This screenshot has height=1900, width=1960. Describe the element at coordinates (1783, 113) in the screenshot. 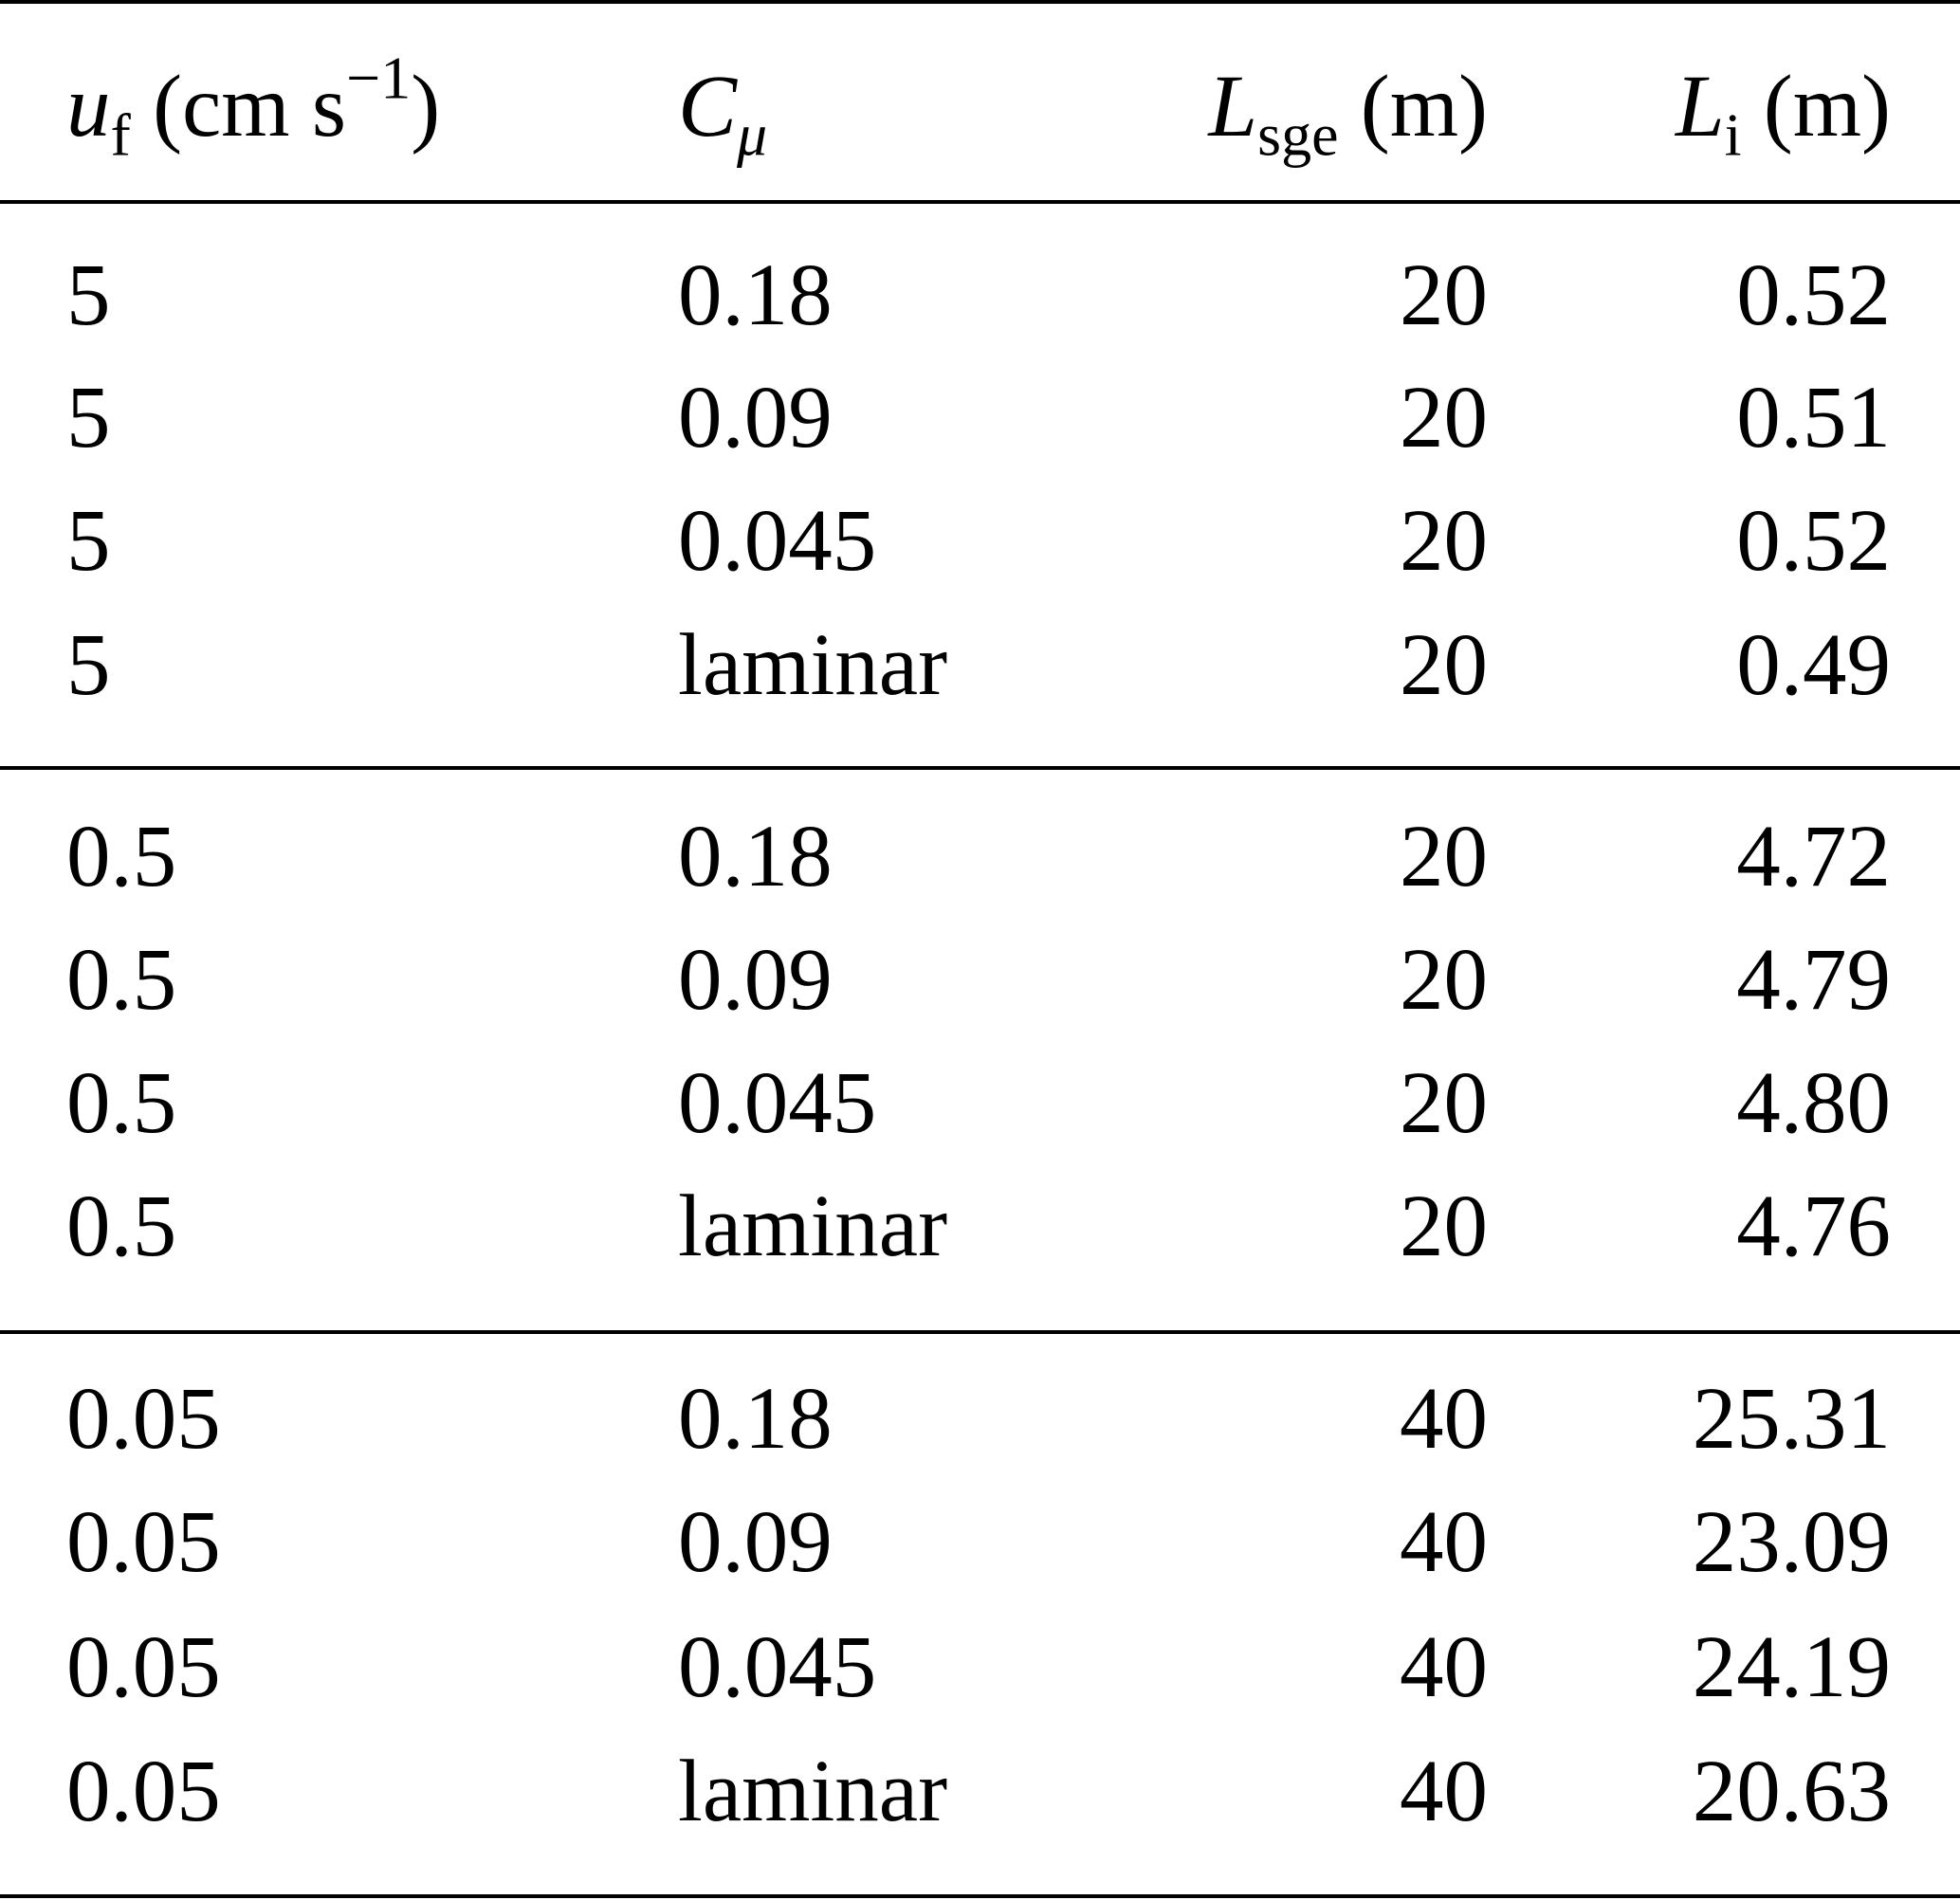

I see `header-li: Li (m)` at that location.